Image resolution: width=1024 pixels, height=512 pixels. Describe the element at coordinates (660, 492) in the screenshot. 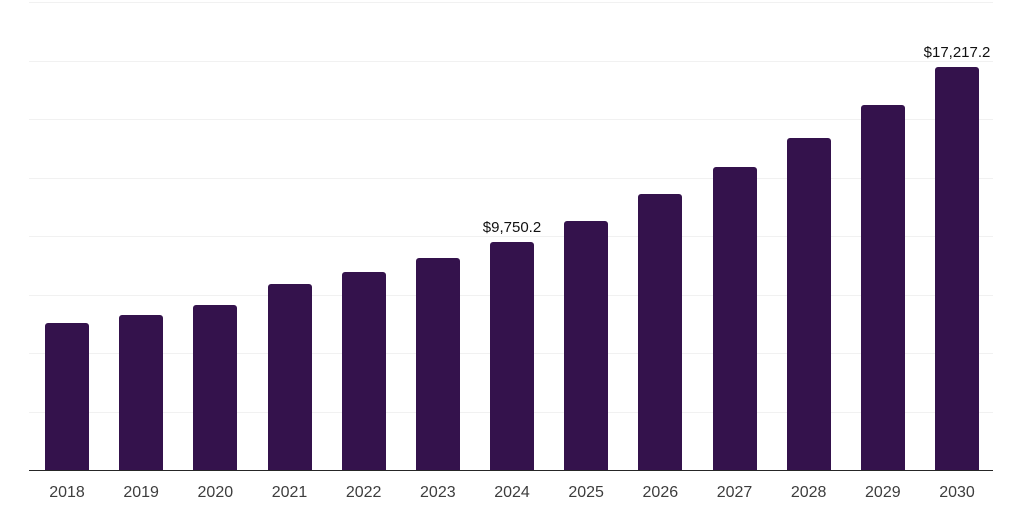

I see `x-tick-label-2026: 2026` at that location.